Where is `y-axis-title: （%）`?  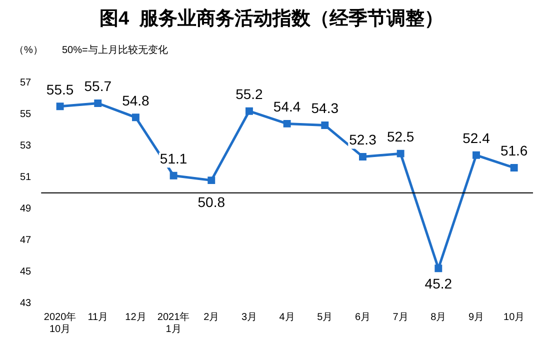 y-axis-title: （%） is located at coordinates (28, 50).